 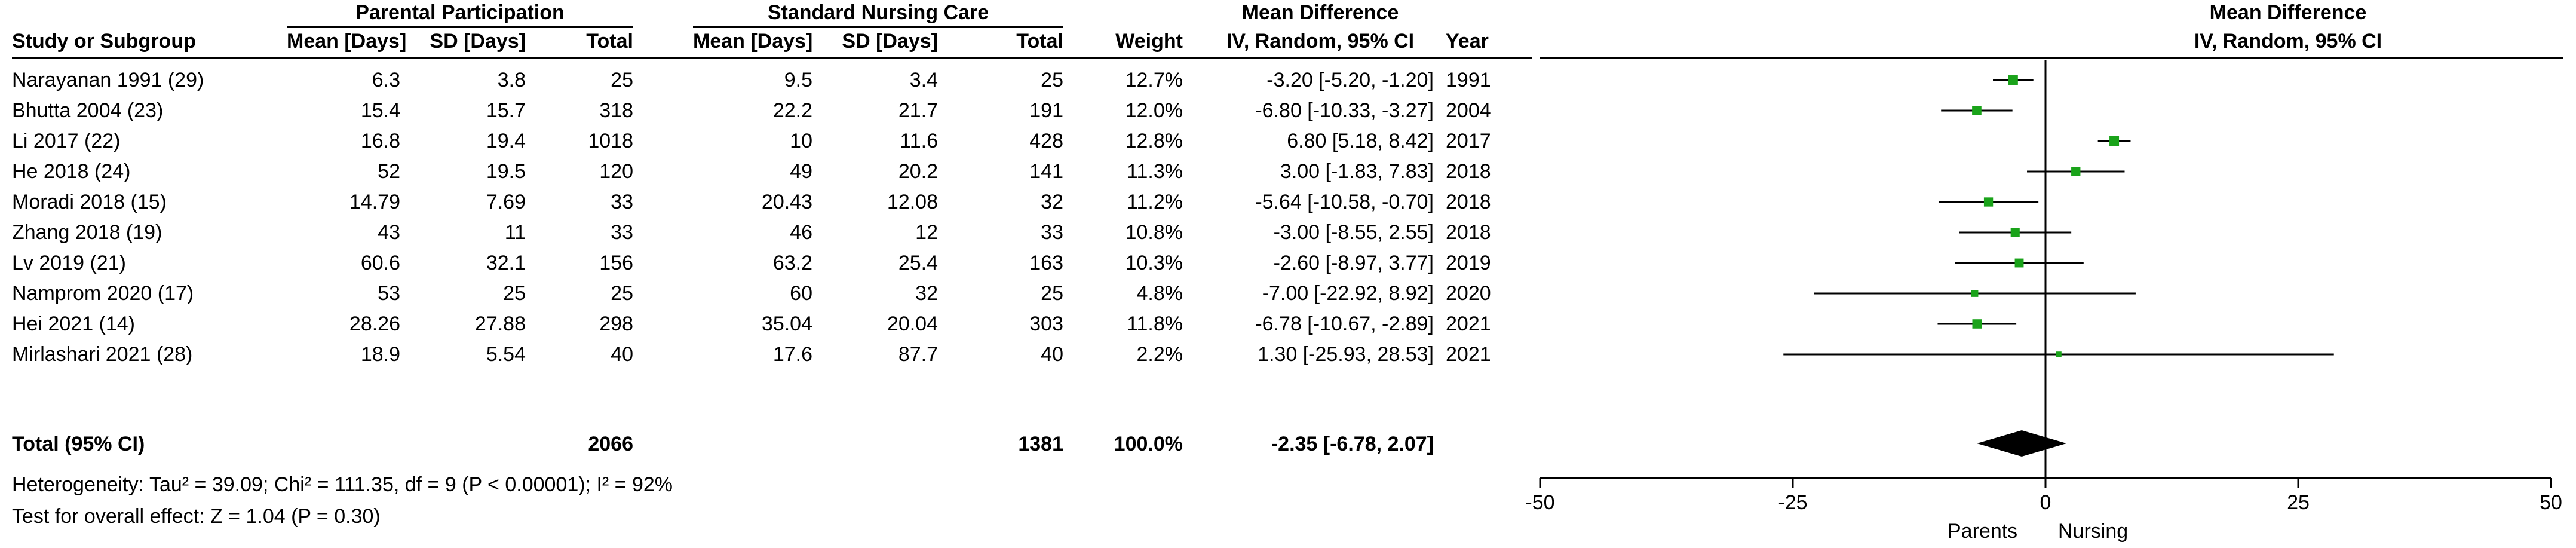 I want to click on md-ci-cell: -5.64 [-10.58, -0.70], so click(x=1344, y=202).